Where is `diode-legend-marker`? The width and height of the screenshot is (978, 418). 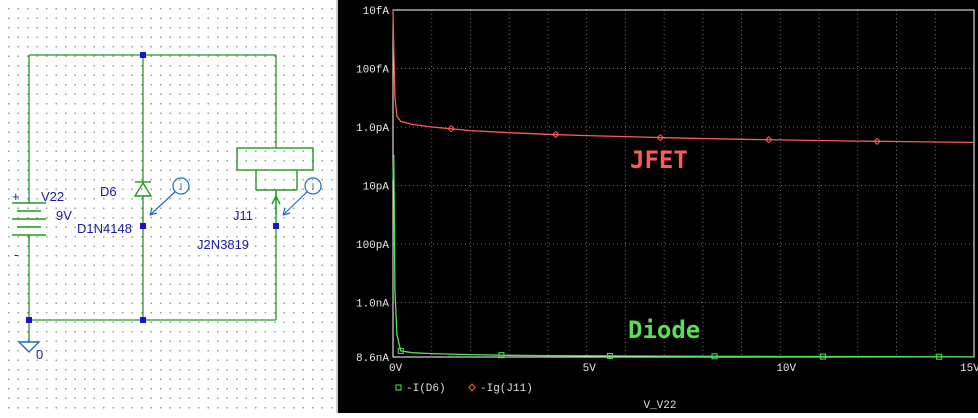
diode-legend-marker is located at coordinates (398, 387).